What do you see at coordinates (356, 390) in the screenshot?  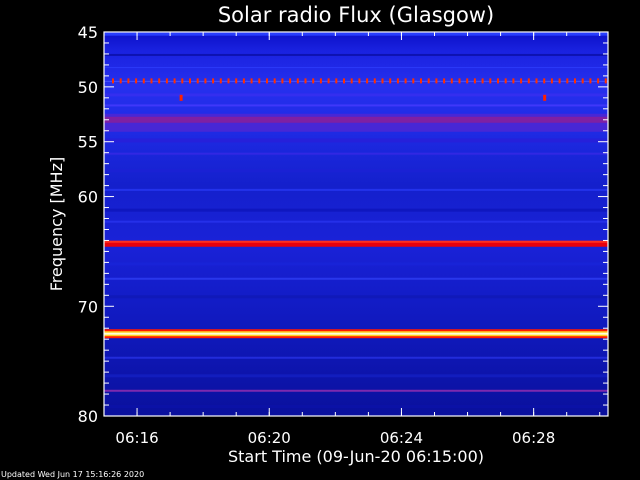 I see `emission-band-77.7` at bounding box center [356, 390].